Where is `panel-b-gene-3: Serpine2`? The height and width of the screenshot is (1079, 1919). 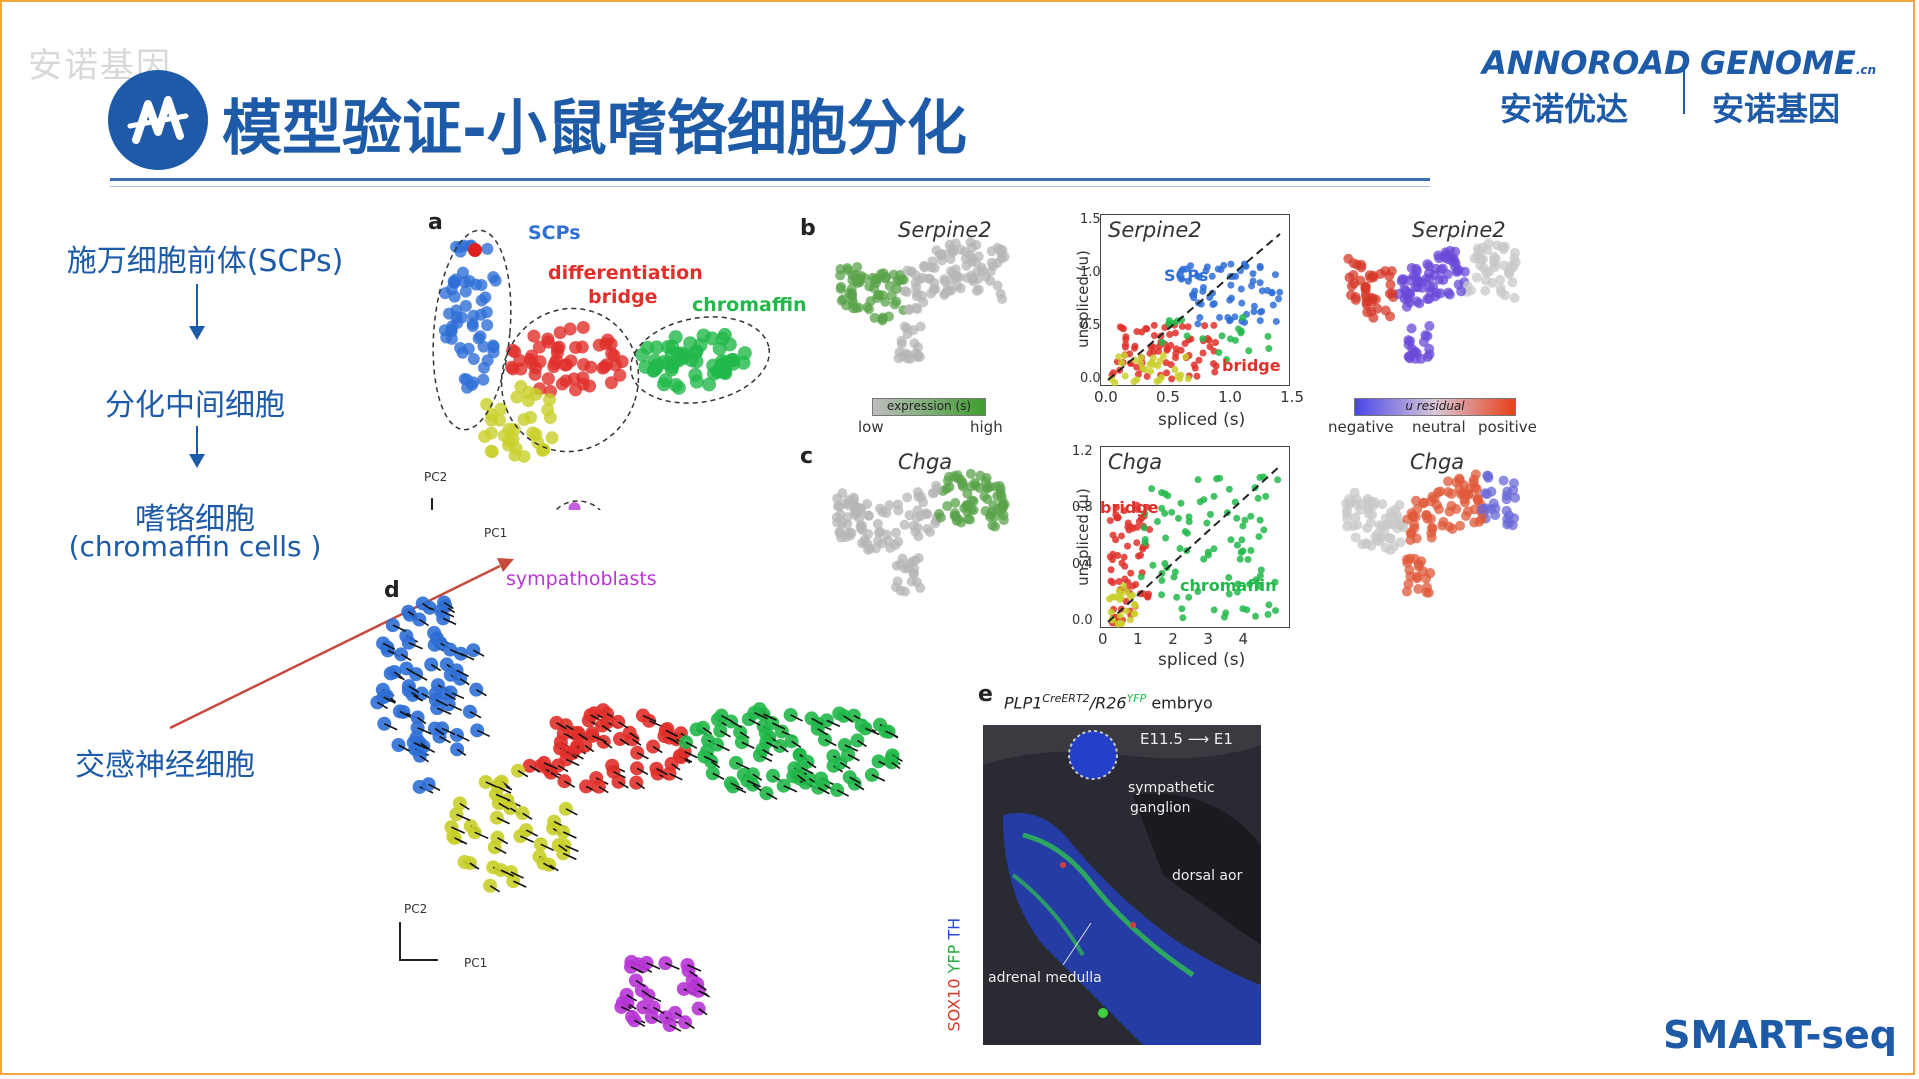
panel-b-gene-3: Serpine2 is located at coordinates (1459, 230).